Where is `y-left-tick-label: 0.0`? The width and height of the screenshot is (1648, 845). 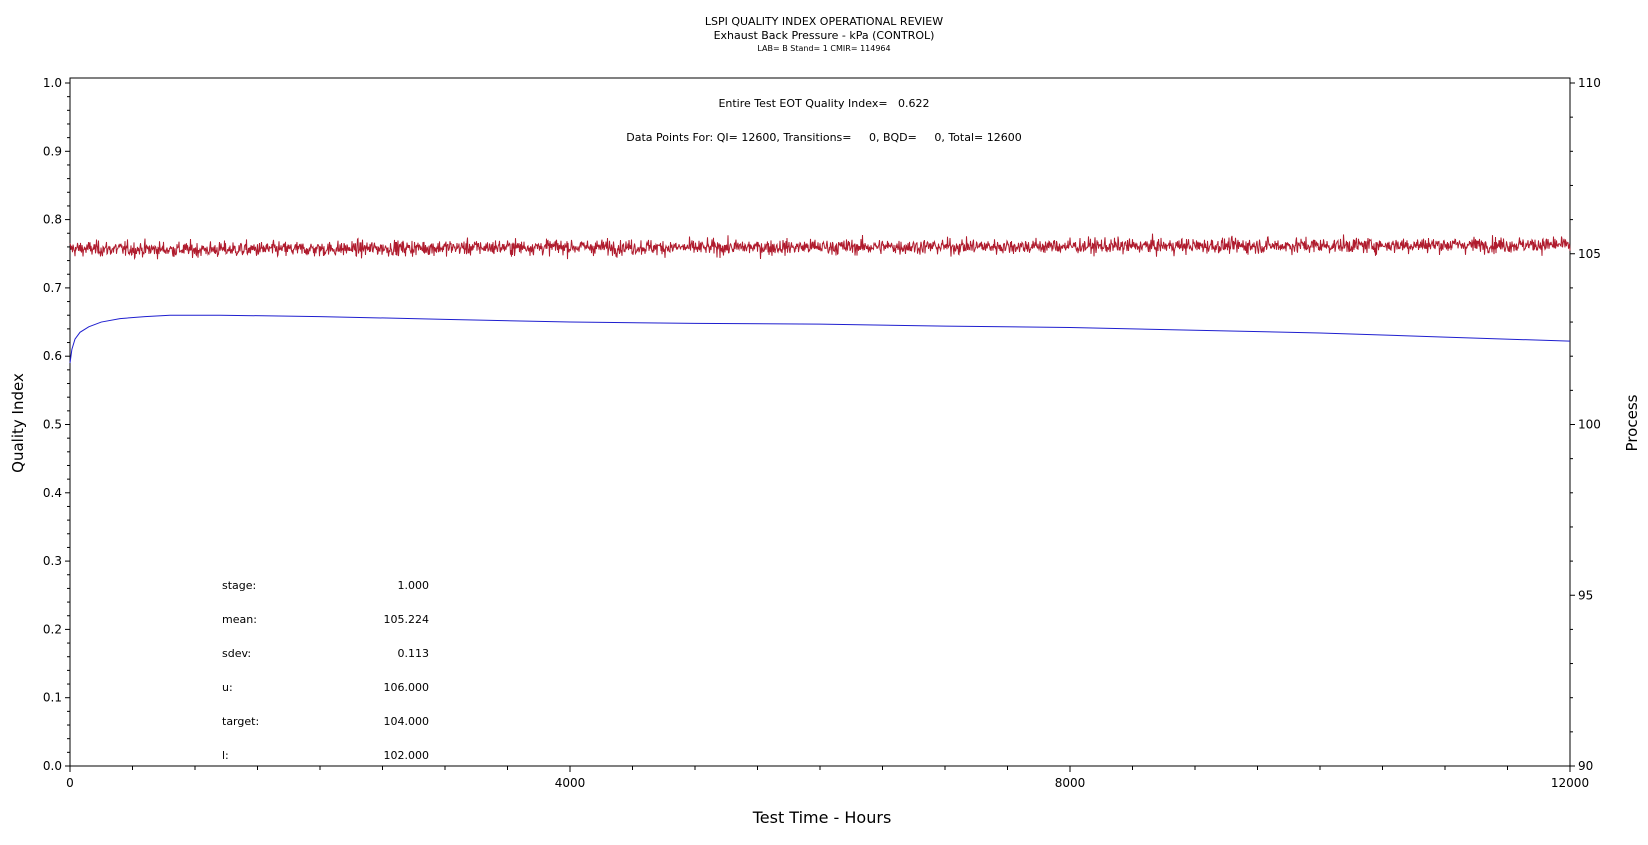 y-left-tick-label: 0.0 is located at coordinates (52, 766).